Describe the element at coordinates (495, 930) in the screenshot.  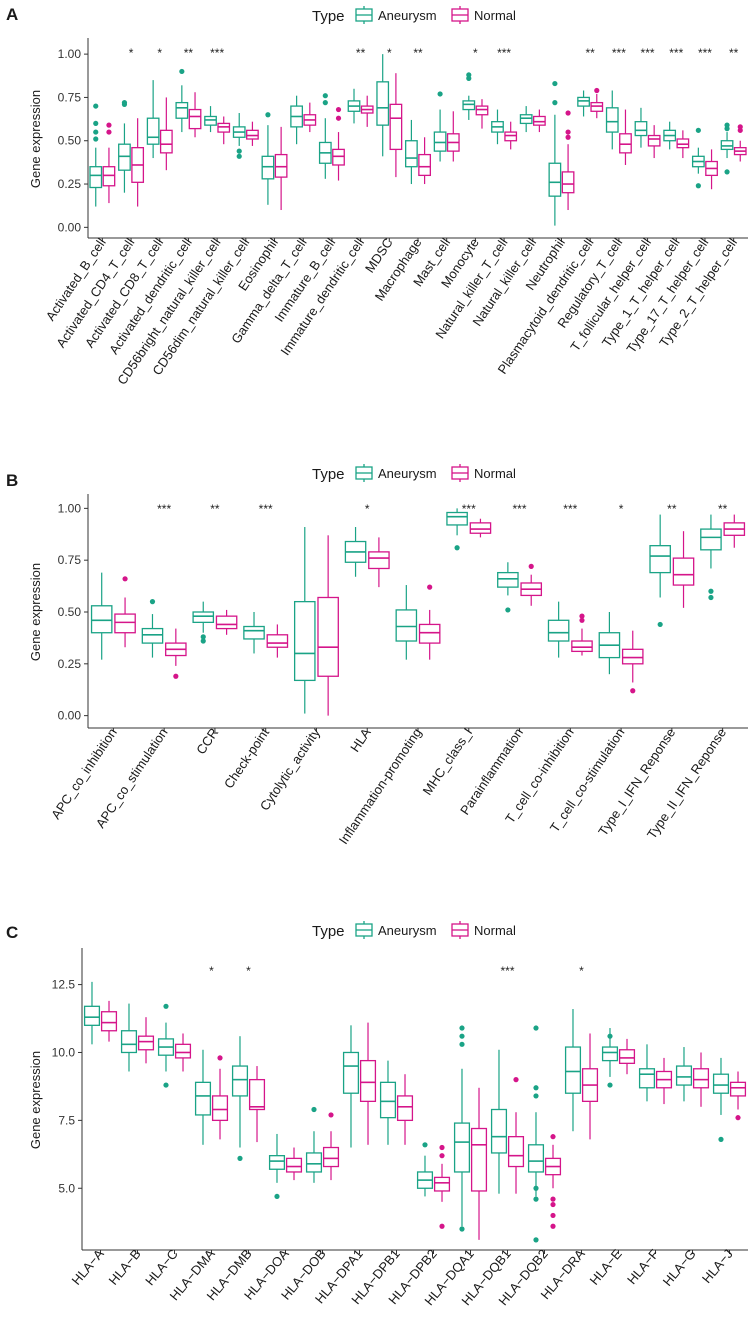
I see `legend-label: Normal` at that location.